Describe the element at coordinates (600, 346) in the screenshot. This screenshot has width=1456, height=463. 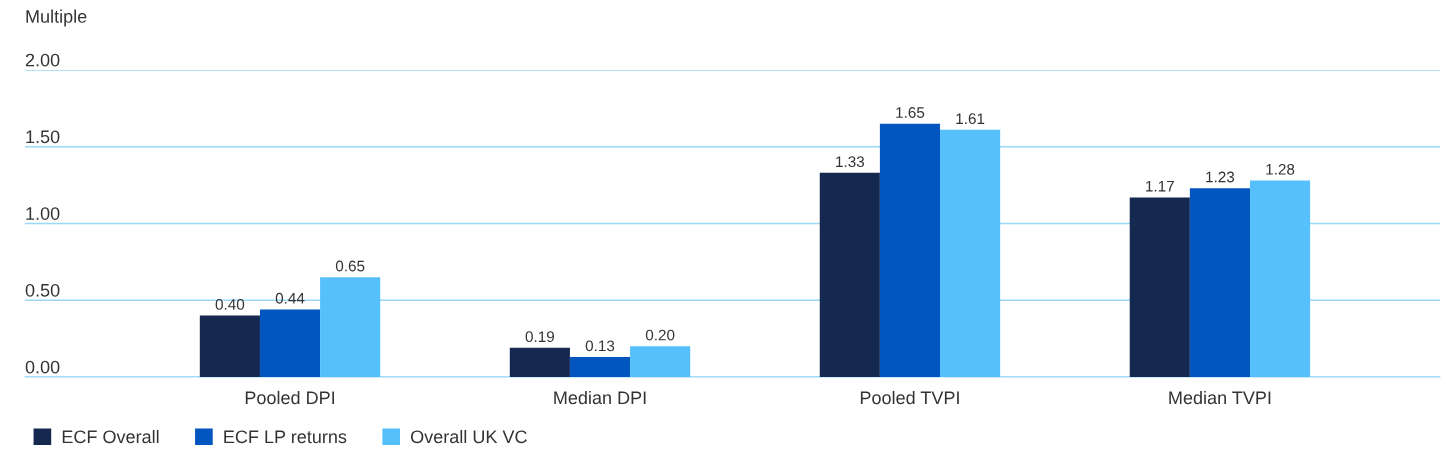
I see `data-label: 0.13` at that location.